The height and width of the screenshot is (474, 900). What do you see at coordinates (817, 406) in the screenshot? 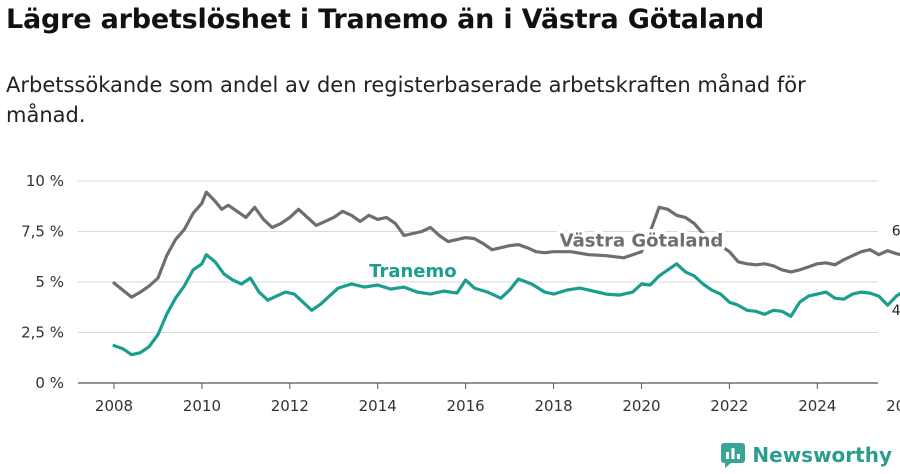
I see `x-tick-label: 2024` at bounding box center [817, 406].